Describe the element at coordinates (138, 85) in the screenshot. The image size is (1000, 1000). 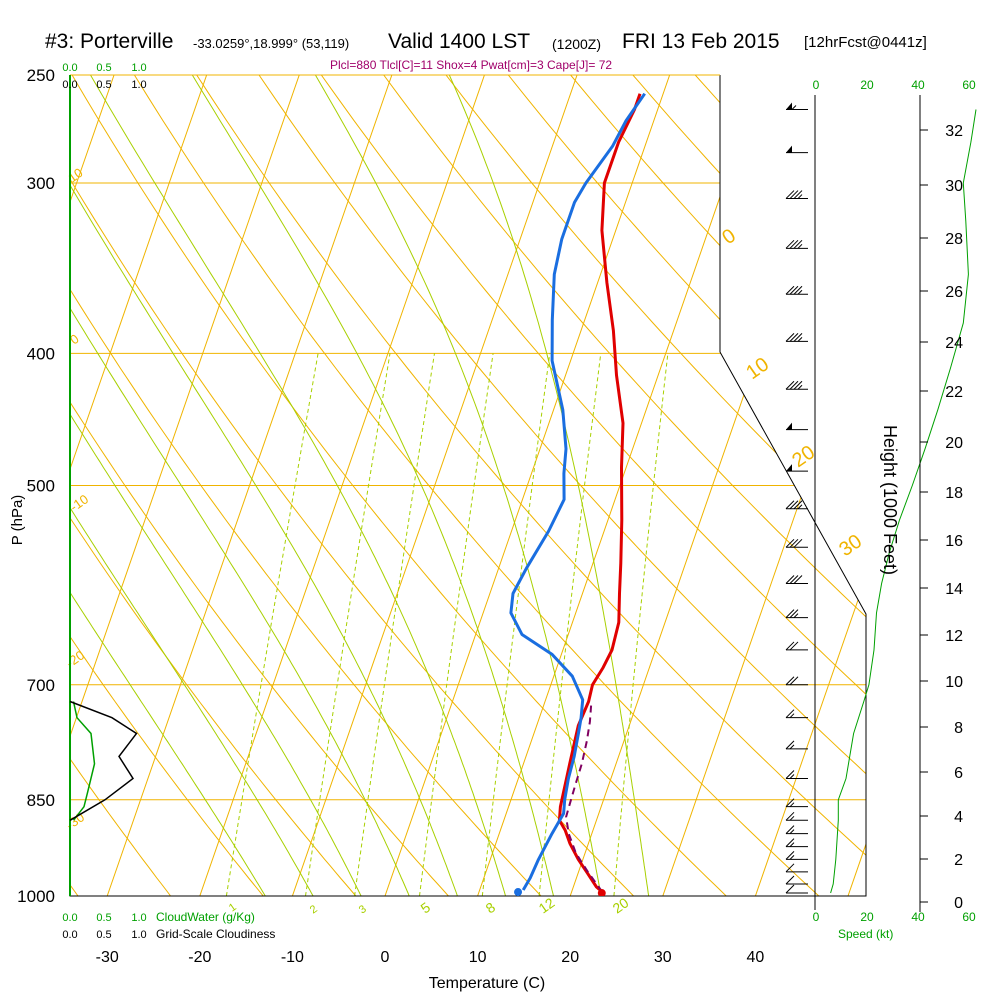
I see `cloudiness-scale-top: 1.0` at that location.